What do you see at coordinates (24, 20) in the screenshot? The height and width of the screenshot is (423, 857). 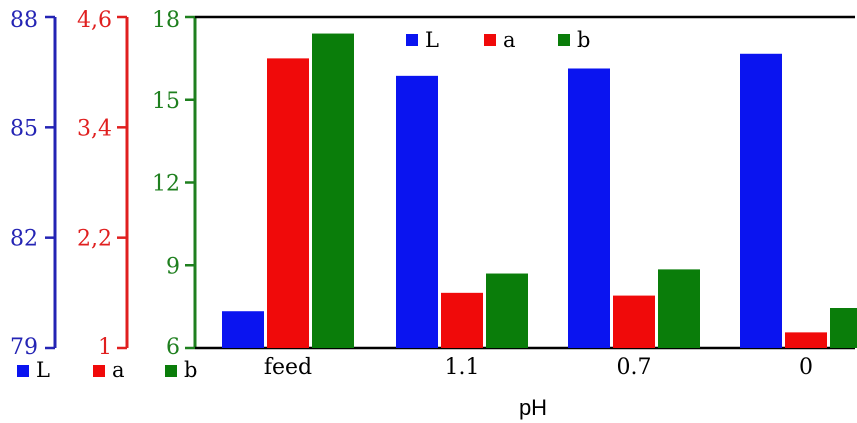 I see `axis-L-tick-label: 88` at bounding box center [24, 20].